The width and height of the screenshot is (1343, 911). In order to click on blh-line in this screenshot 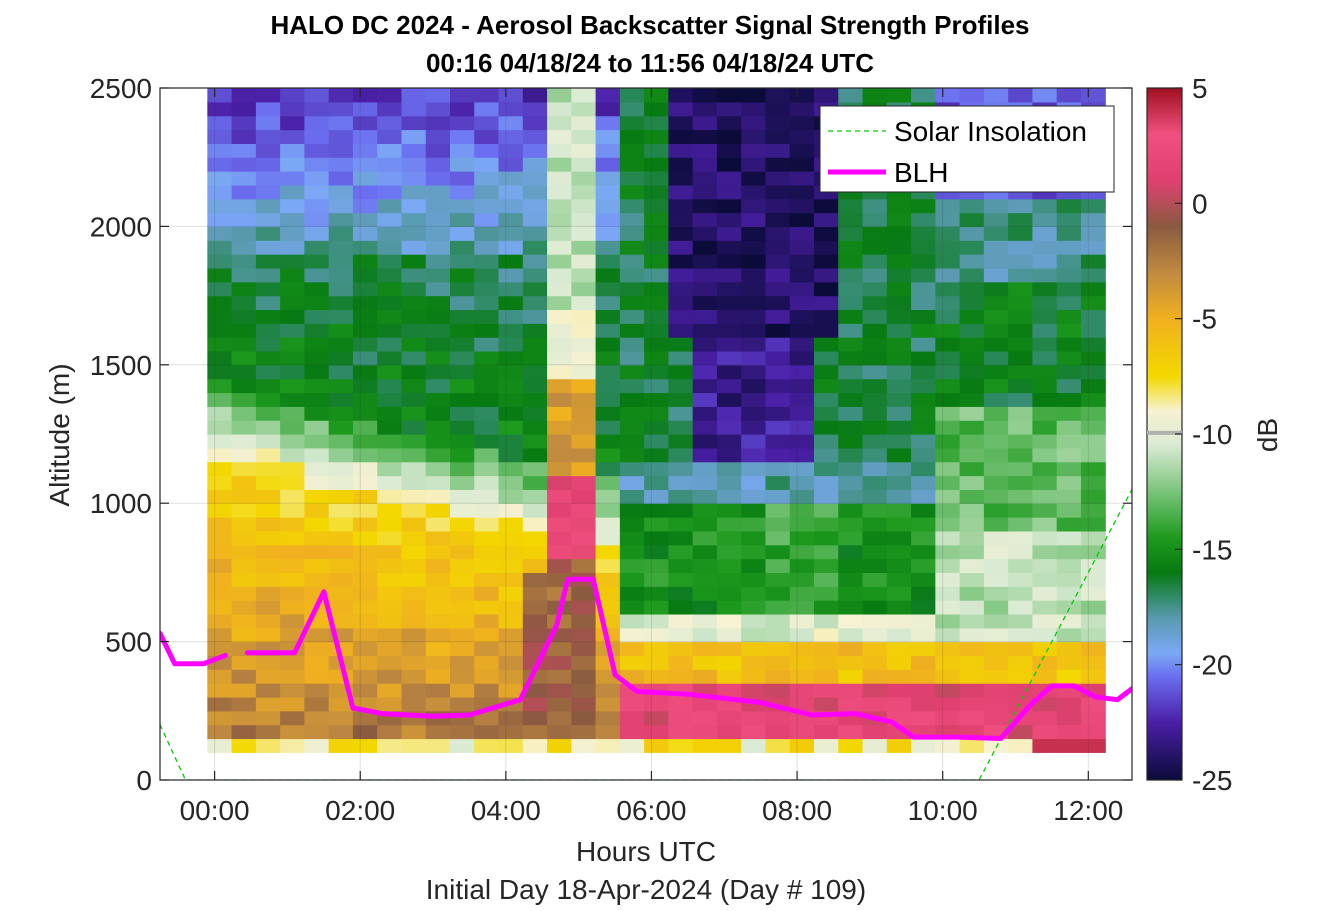, I will do `click(194, 648)`.